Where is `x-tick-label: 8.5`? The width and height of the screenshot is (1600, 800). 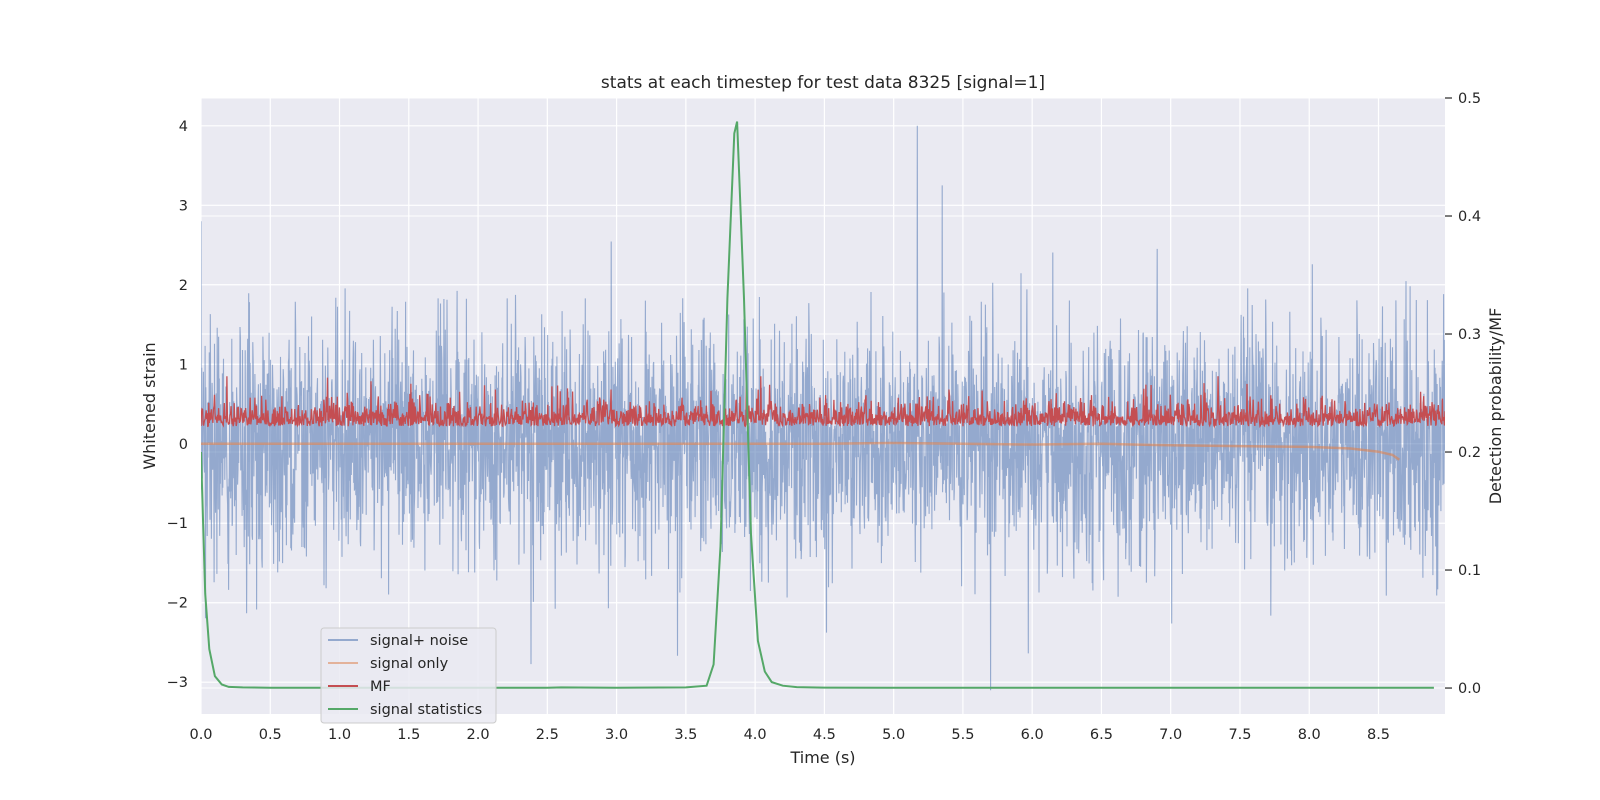
x-tick-label: 8.5 is located at coordinates (1378, 735).